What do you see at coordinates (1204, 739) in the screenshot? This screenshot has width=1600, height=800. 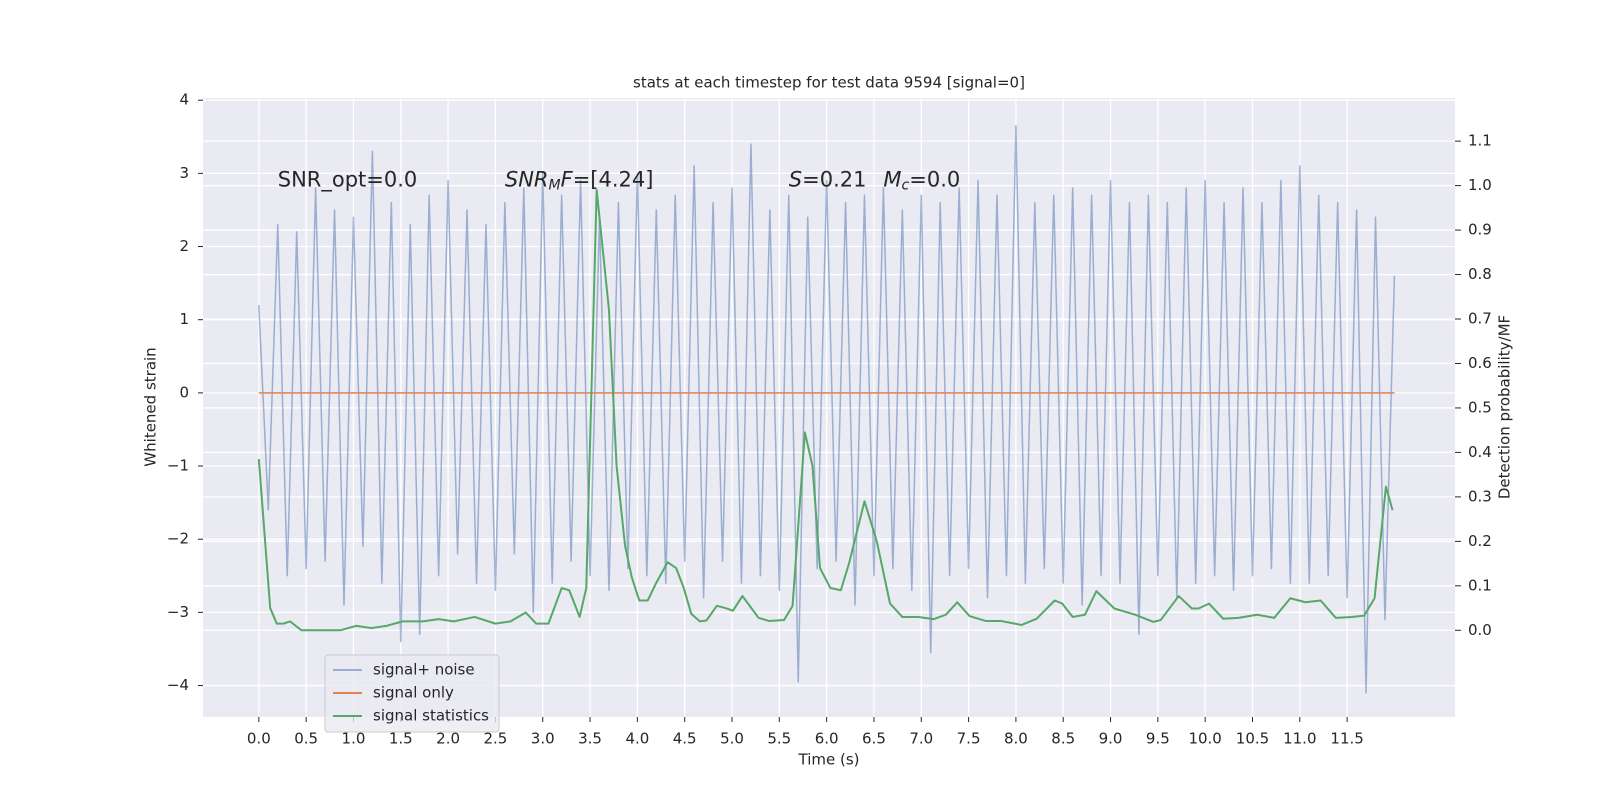 I see `x-tick-label: 10.0` at bounding box center [1204, 739].